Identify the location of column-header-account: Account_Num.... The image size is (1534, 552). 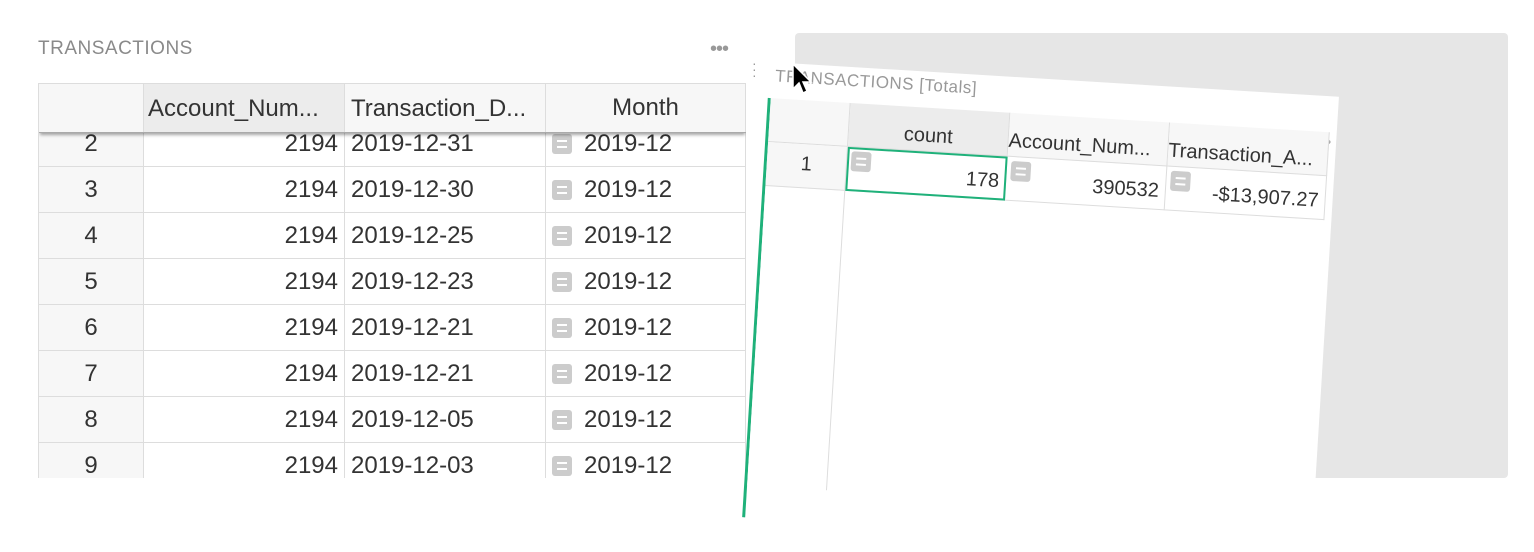
(244, 108).